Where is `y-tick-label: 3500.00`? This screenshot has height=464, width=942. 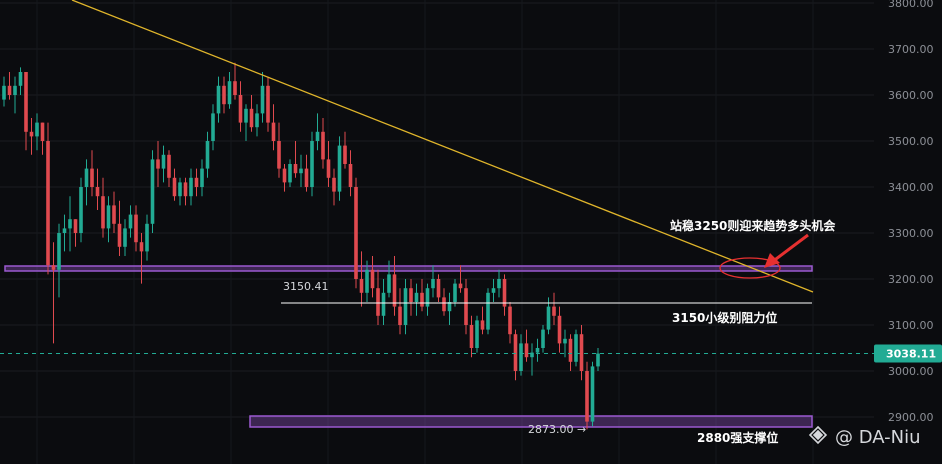
y-tick-label: 3500.00 is located at coordinates (911, 141).